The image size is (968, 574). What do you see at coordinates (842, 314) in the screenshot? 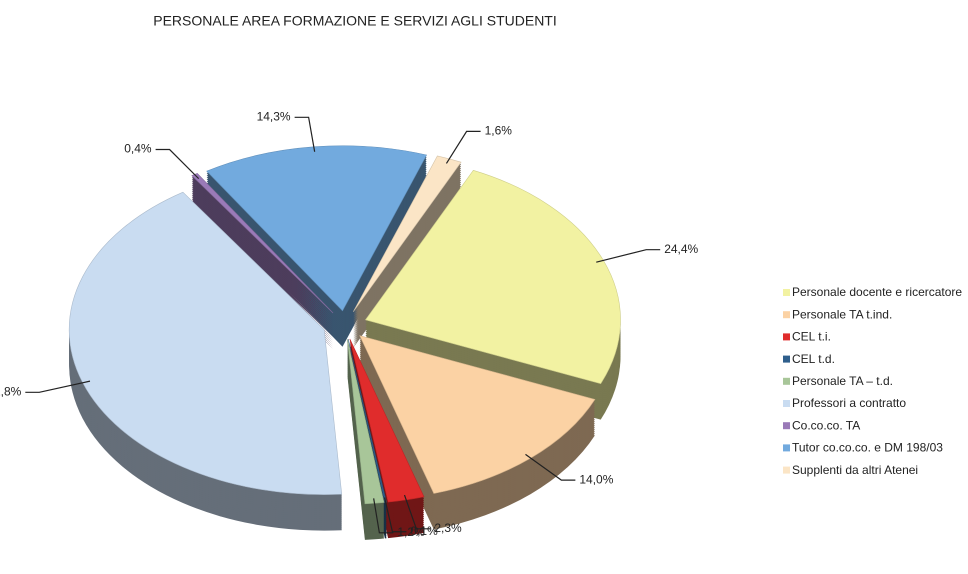
I see `legend-label: Personale TA t.ind.` at bounding box center [842, 314].